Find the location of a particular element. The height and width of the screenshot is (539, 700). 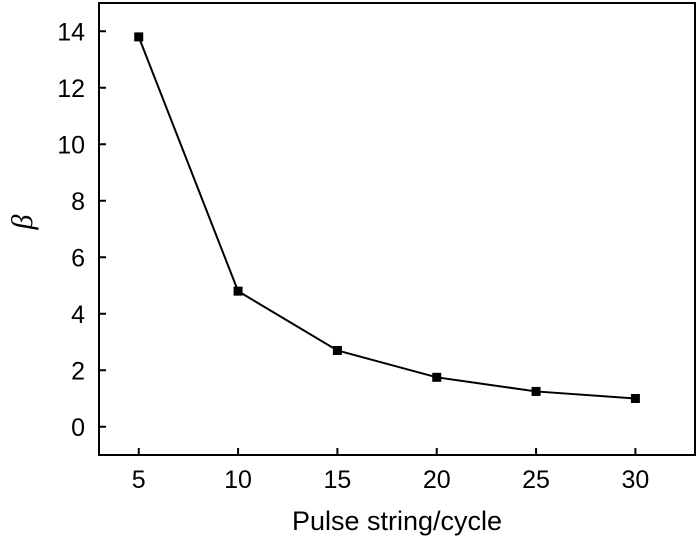

x-tick-label: 15 is located at coordinates (337, 480).